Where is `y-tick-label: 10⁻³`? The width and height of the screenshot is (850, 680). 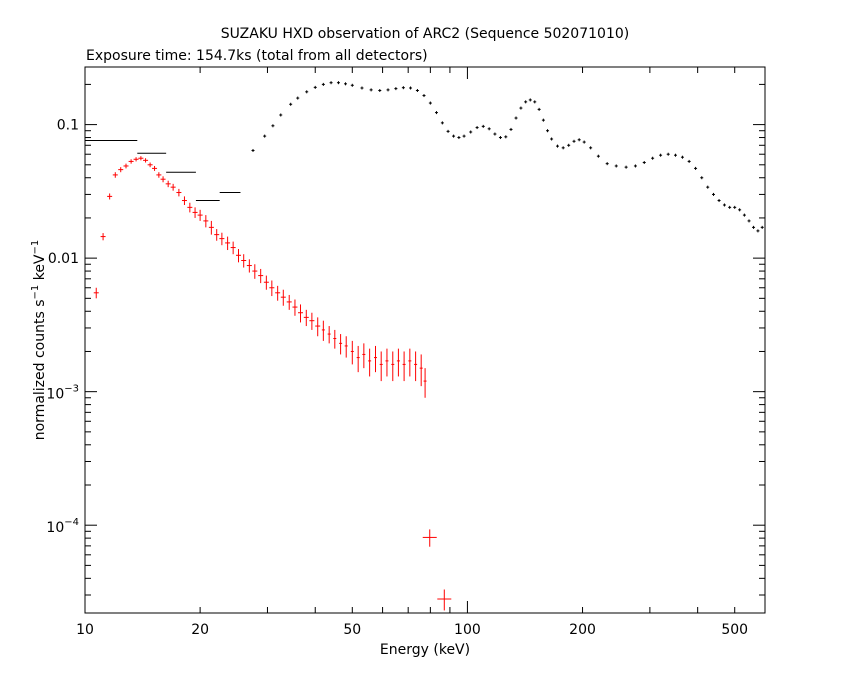
y-tick-label: 10⁻³ is located at coordinates (62, 393).